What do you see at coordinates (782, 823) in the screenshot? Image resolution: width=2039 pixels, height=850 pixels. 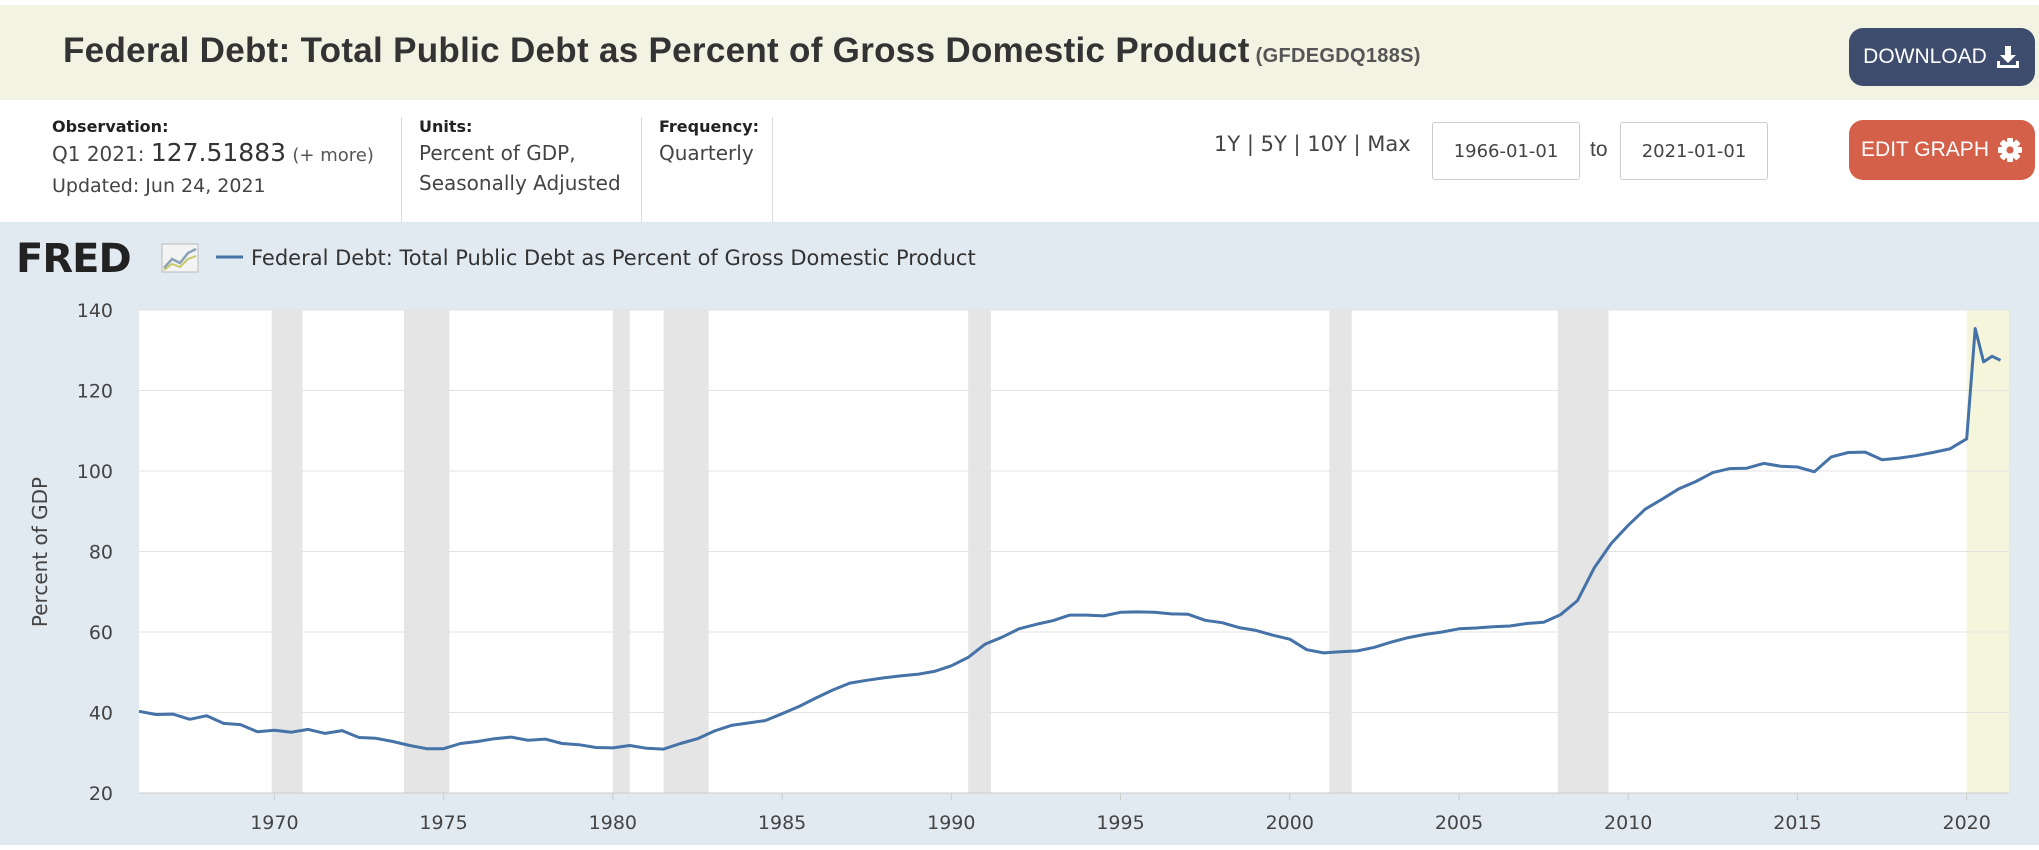 I see `x-tick-label: 1985` at bounding box center [782, 823].